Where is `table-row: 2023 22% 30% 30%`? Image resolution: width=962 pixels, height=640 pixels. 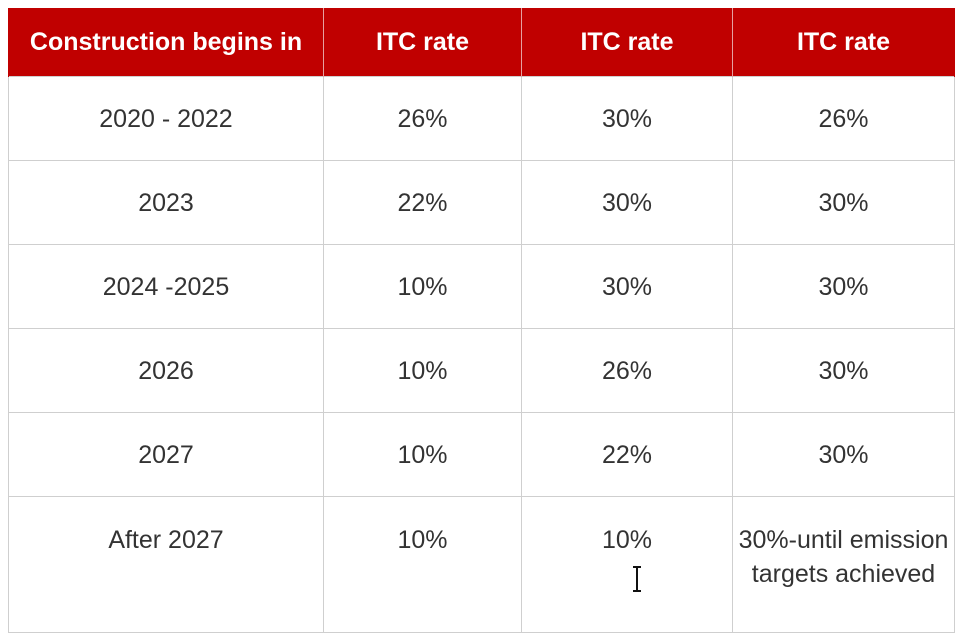
table-row: 2023 22% 30% 30% is located at coordinates (481, 202).